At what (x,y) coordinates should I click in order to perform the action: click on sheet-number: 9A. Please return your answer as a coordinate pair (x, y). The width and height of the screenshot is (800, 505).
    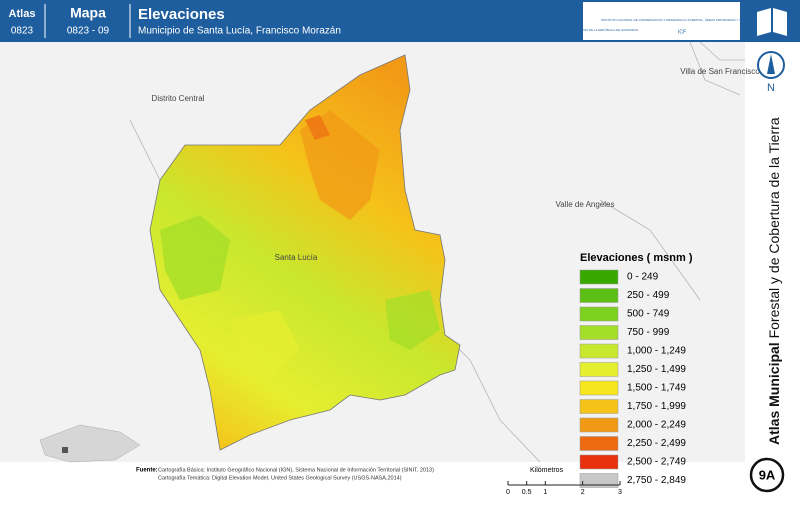
    Looking at the image, I should click on (767, 474).